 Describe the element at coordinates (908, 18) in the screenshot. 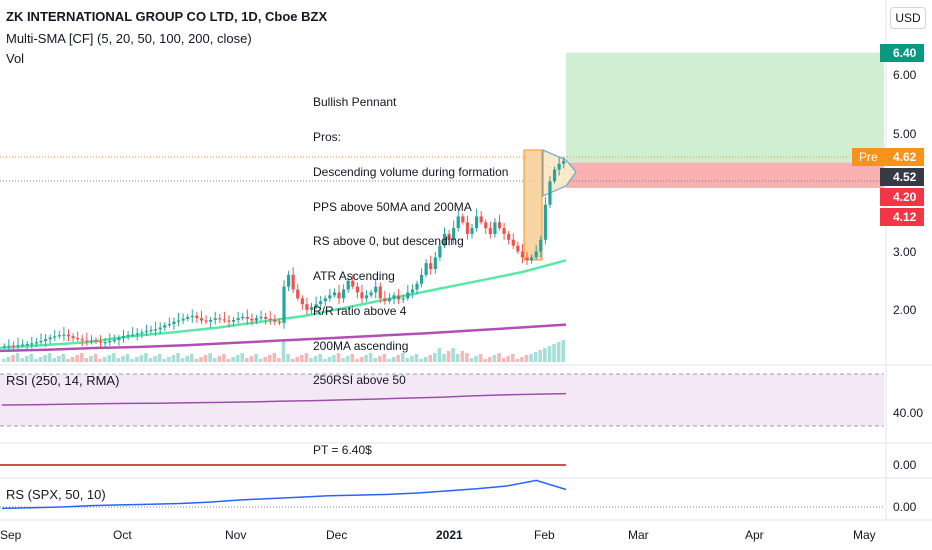

I see `currency-button: USD` at that location.